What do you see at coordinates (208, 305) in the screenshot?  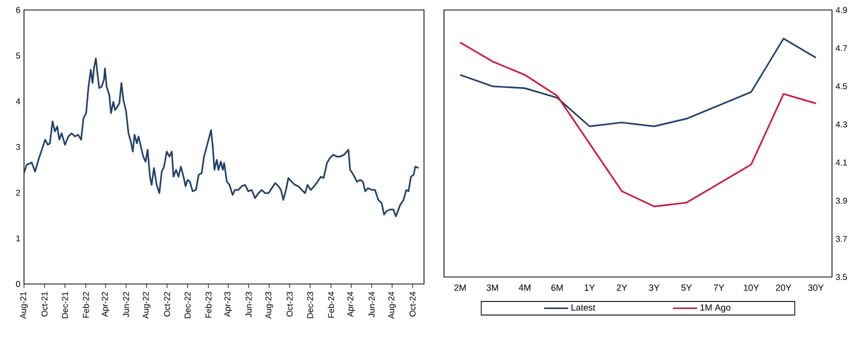 I see `x-tick-label: Feb-23` at bounding box center [208, 305].